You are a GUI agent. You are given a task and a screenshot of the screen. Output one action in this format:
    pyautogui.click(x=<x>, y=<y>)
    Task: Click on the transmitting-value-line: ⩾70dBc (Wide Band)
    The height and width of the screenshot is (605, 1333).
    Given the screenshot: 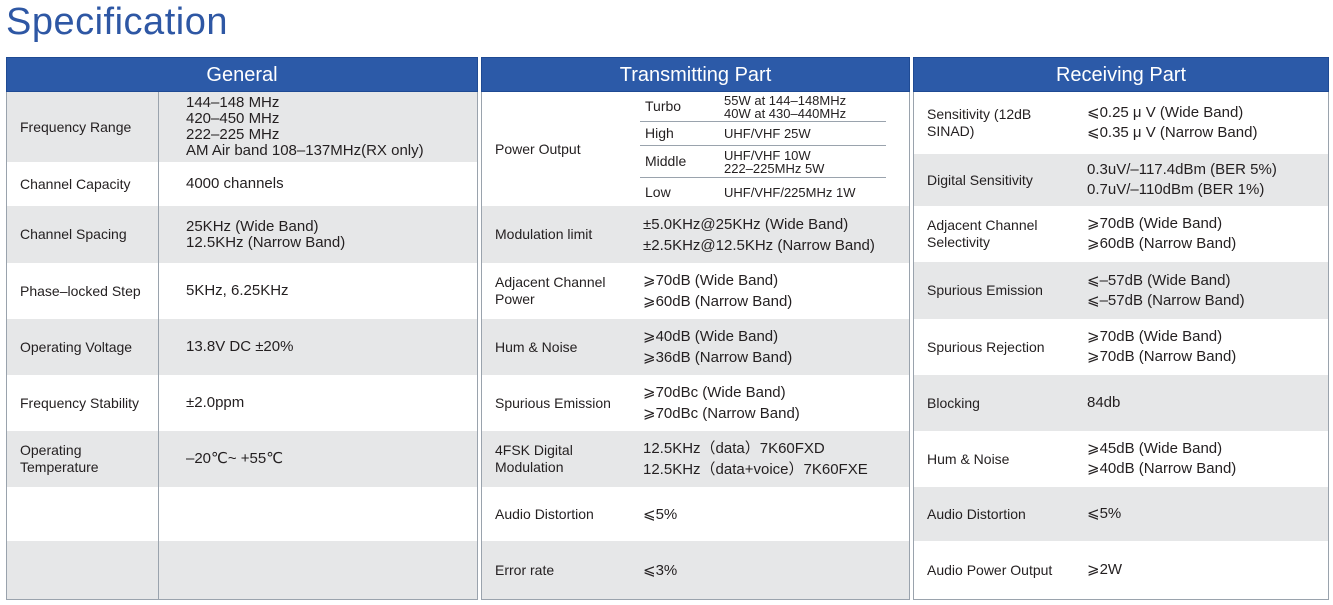 What is the action you would take?
    pyautogui.click(x=714, y=392)
    